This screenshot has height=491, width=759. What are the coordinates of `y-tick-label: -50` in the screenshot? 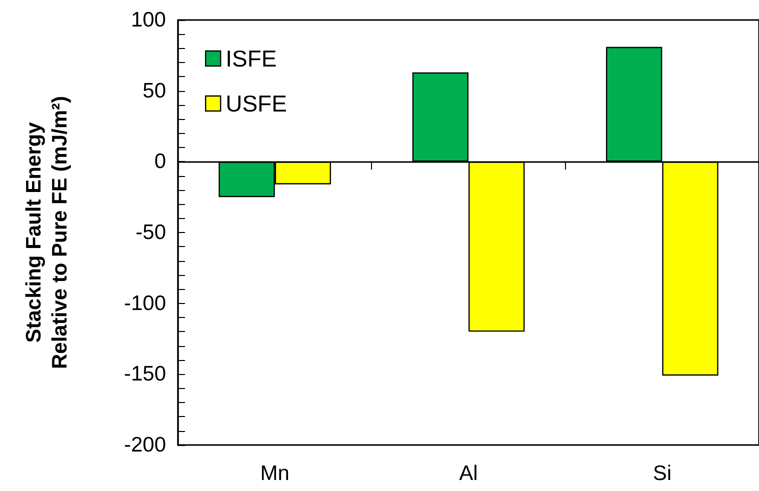 It's located at (151, 232).